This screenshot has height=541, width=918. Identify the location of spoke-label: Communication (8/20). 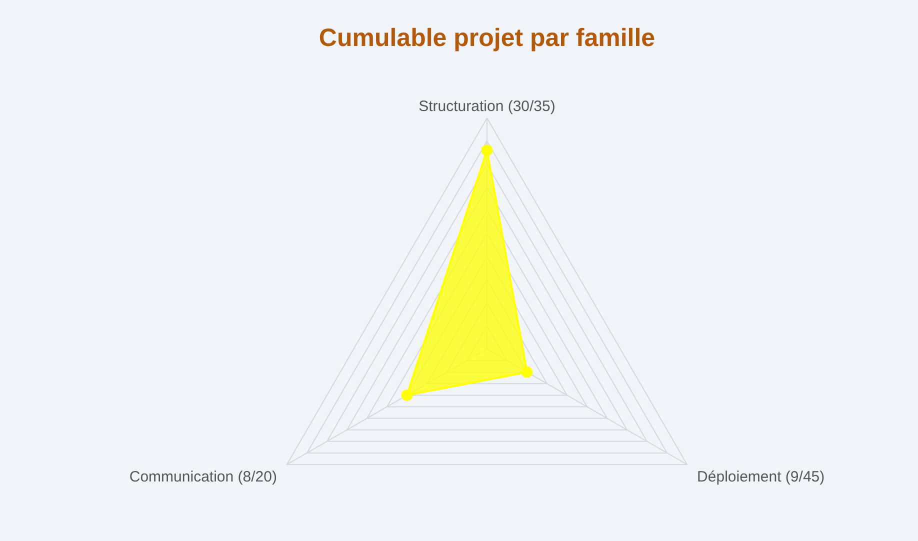
(203, 477).